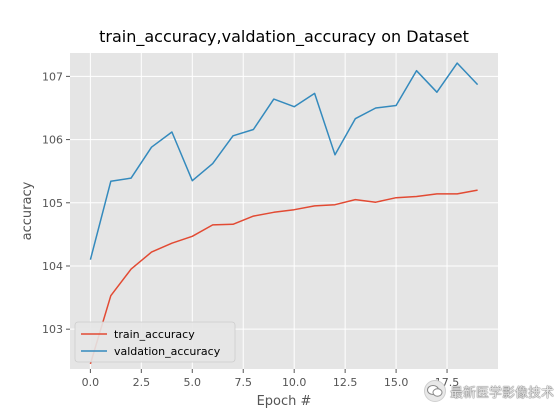  I want to click on x-tick-label: 0.0, so click(91, 382).